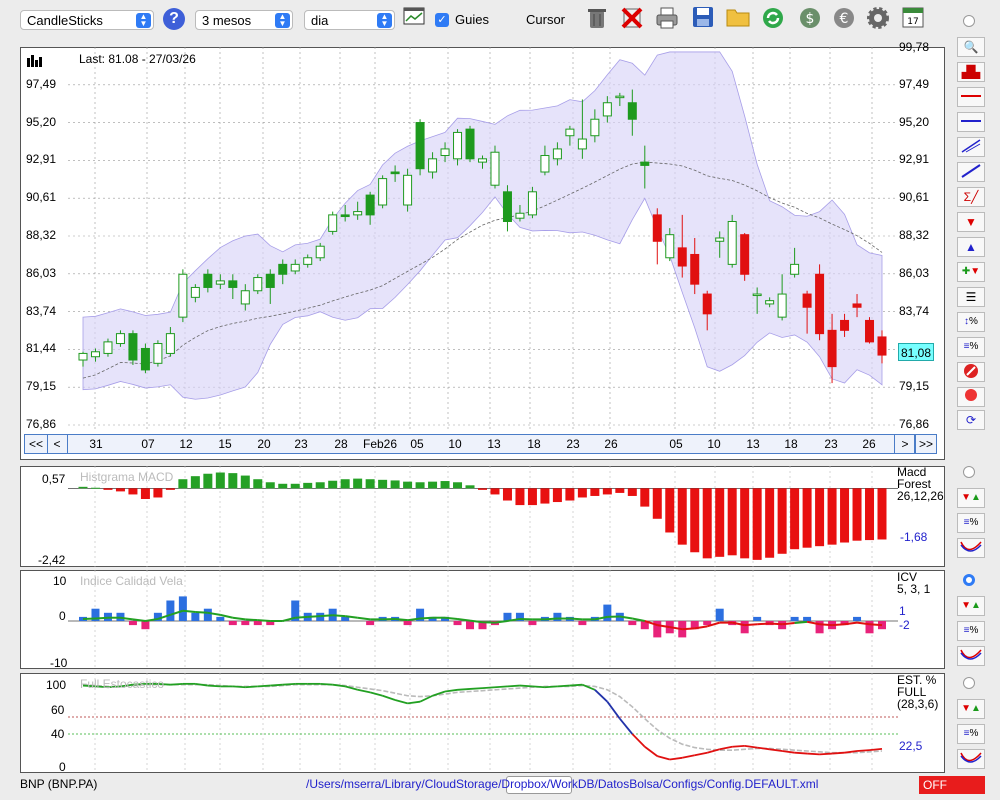  I want to click on channel-line-icon, so click(971, 147).